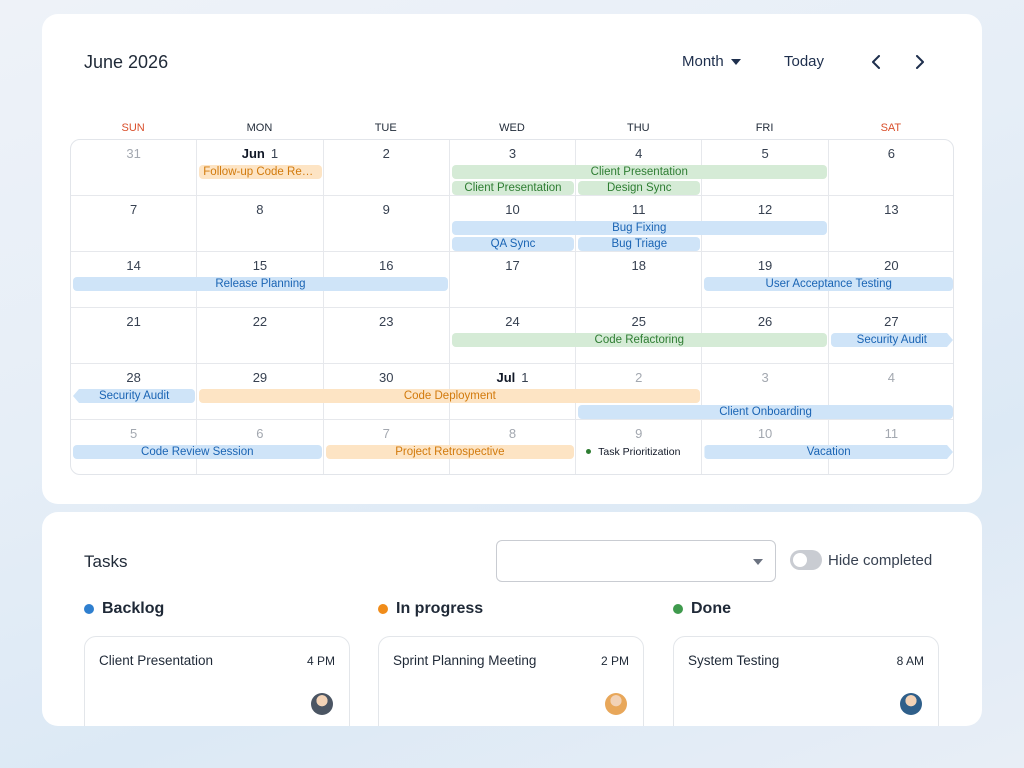 Image resolution: width=1024 pixels, height=768 pixels. Describe the element at coordinates (806, 681) in the screenshot. I see `task-card: System Testing 8 AM` at that location.